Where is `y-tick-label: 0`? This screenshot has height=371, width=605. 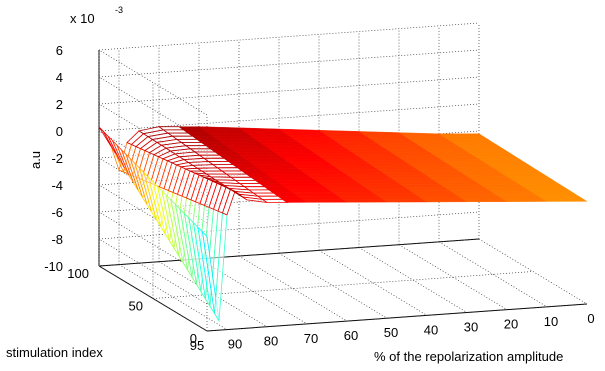 y-tick-label: 0 is located at coordinates (193, 338).